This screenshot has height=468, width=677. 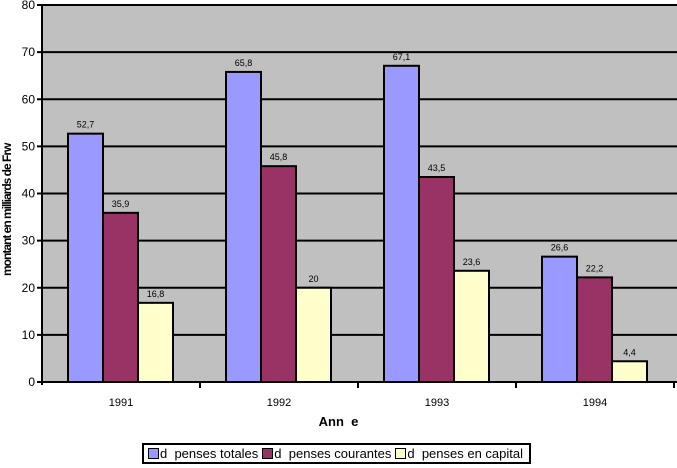 What do you see at coordinates (29, 241) in the screenshot?
I see `y-tick-label: 30` at bounding box center [29, 241].